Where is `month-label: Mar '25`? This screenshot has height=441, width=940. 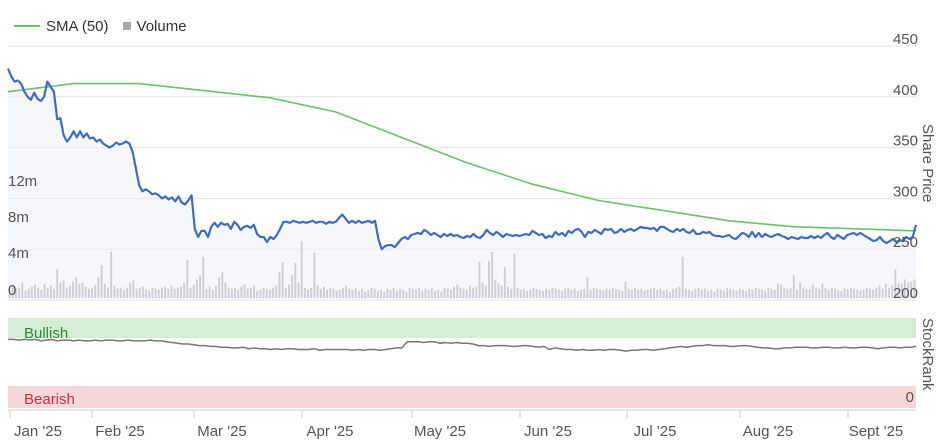
month-label: Mar '25 is located at coordinates (222, 431).